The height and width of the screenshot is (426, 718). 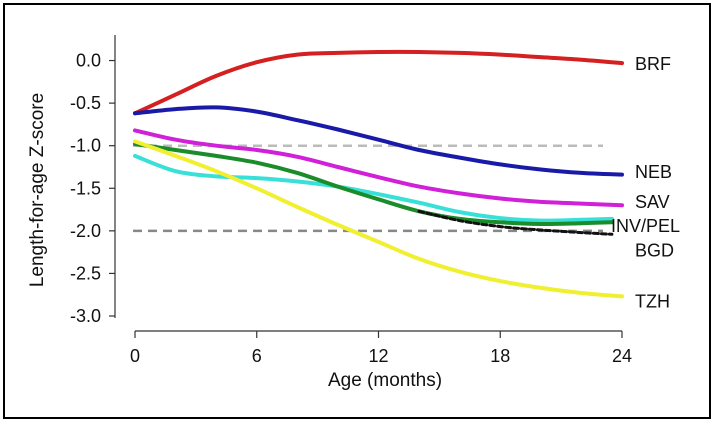 What do you see at coordinates (85, 316) in the screenshot?
I see `y-tick-label: -3.0` at bounding box center [85, 316].